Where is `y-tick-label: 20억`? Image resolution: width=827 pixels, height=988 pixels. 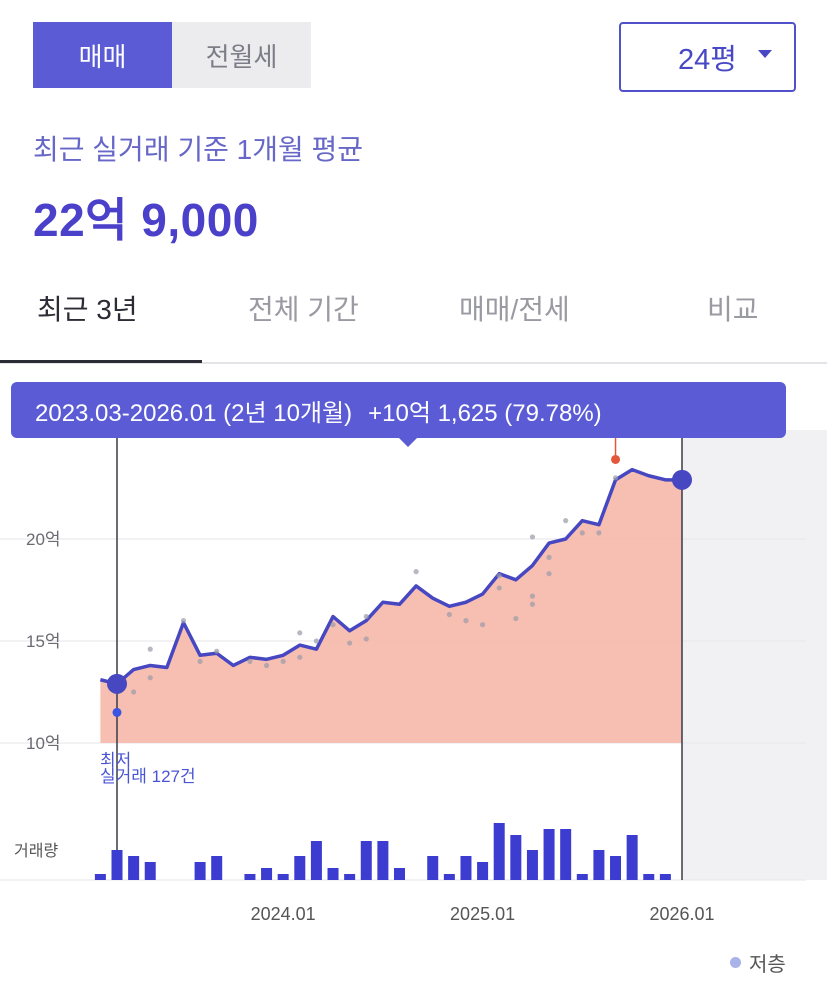 y-tick-label: 20억 is located at coordinates (43, 539).